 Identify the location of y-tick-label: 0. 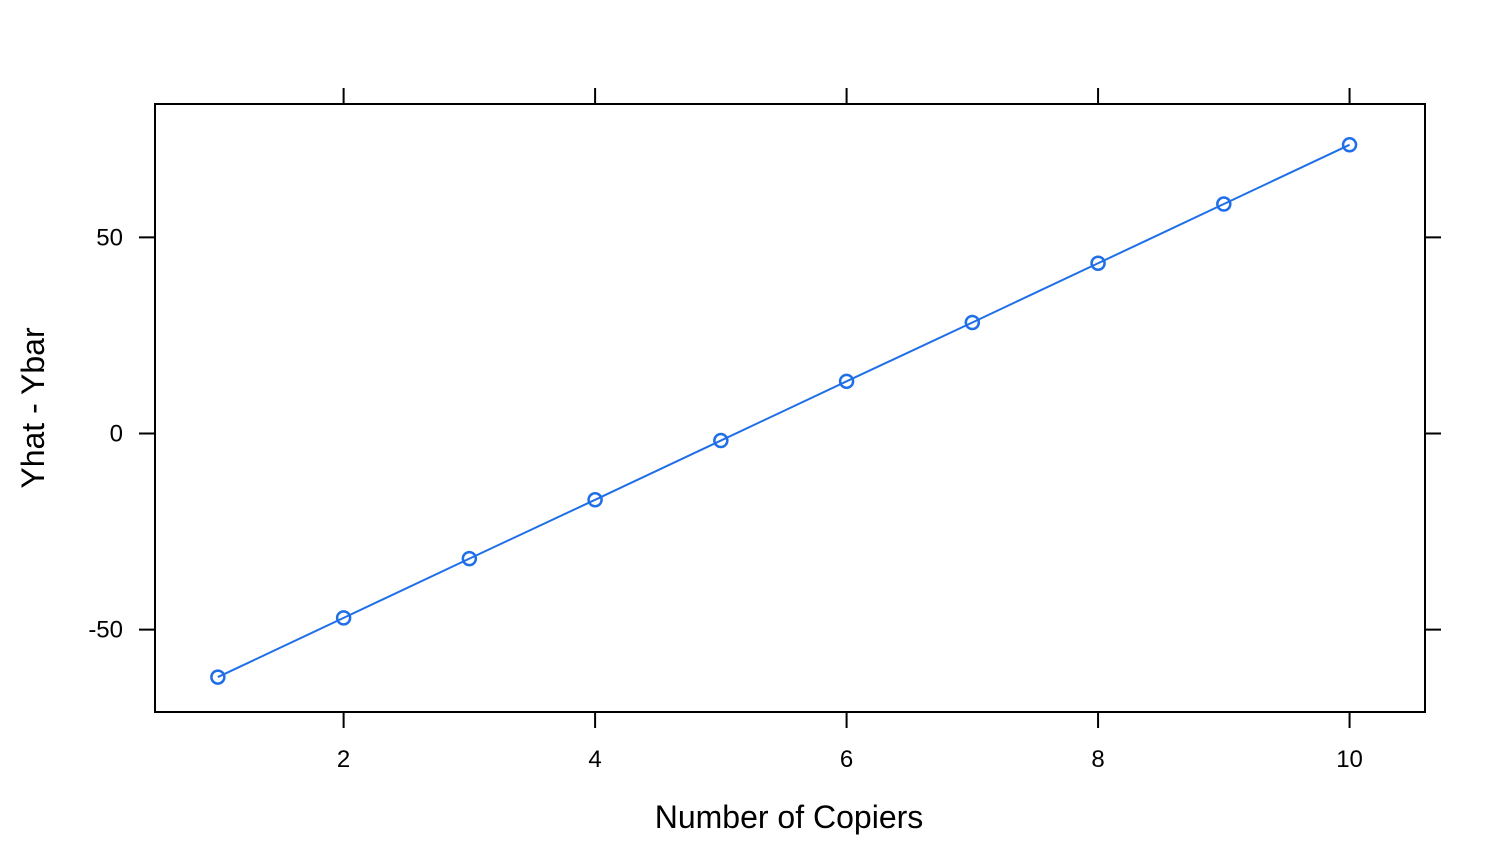
(116, 433).